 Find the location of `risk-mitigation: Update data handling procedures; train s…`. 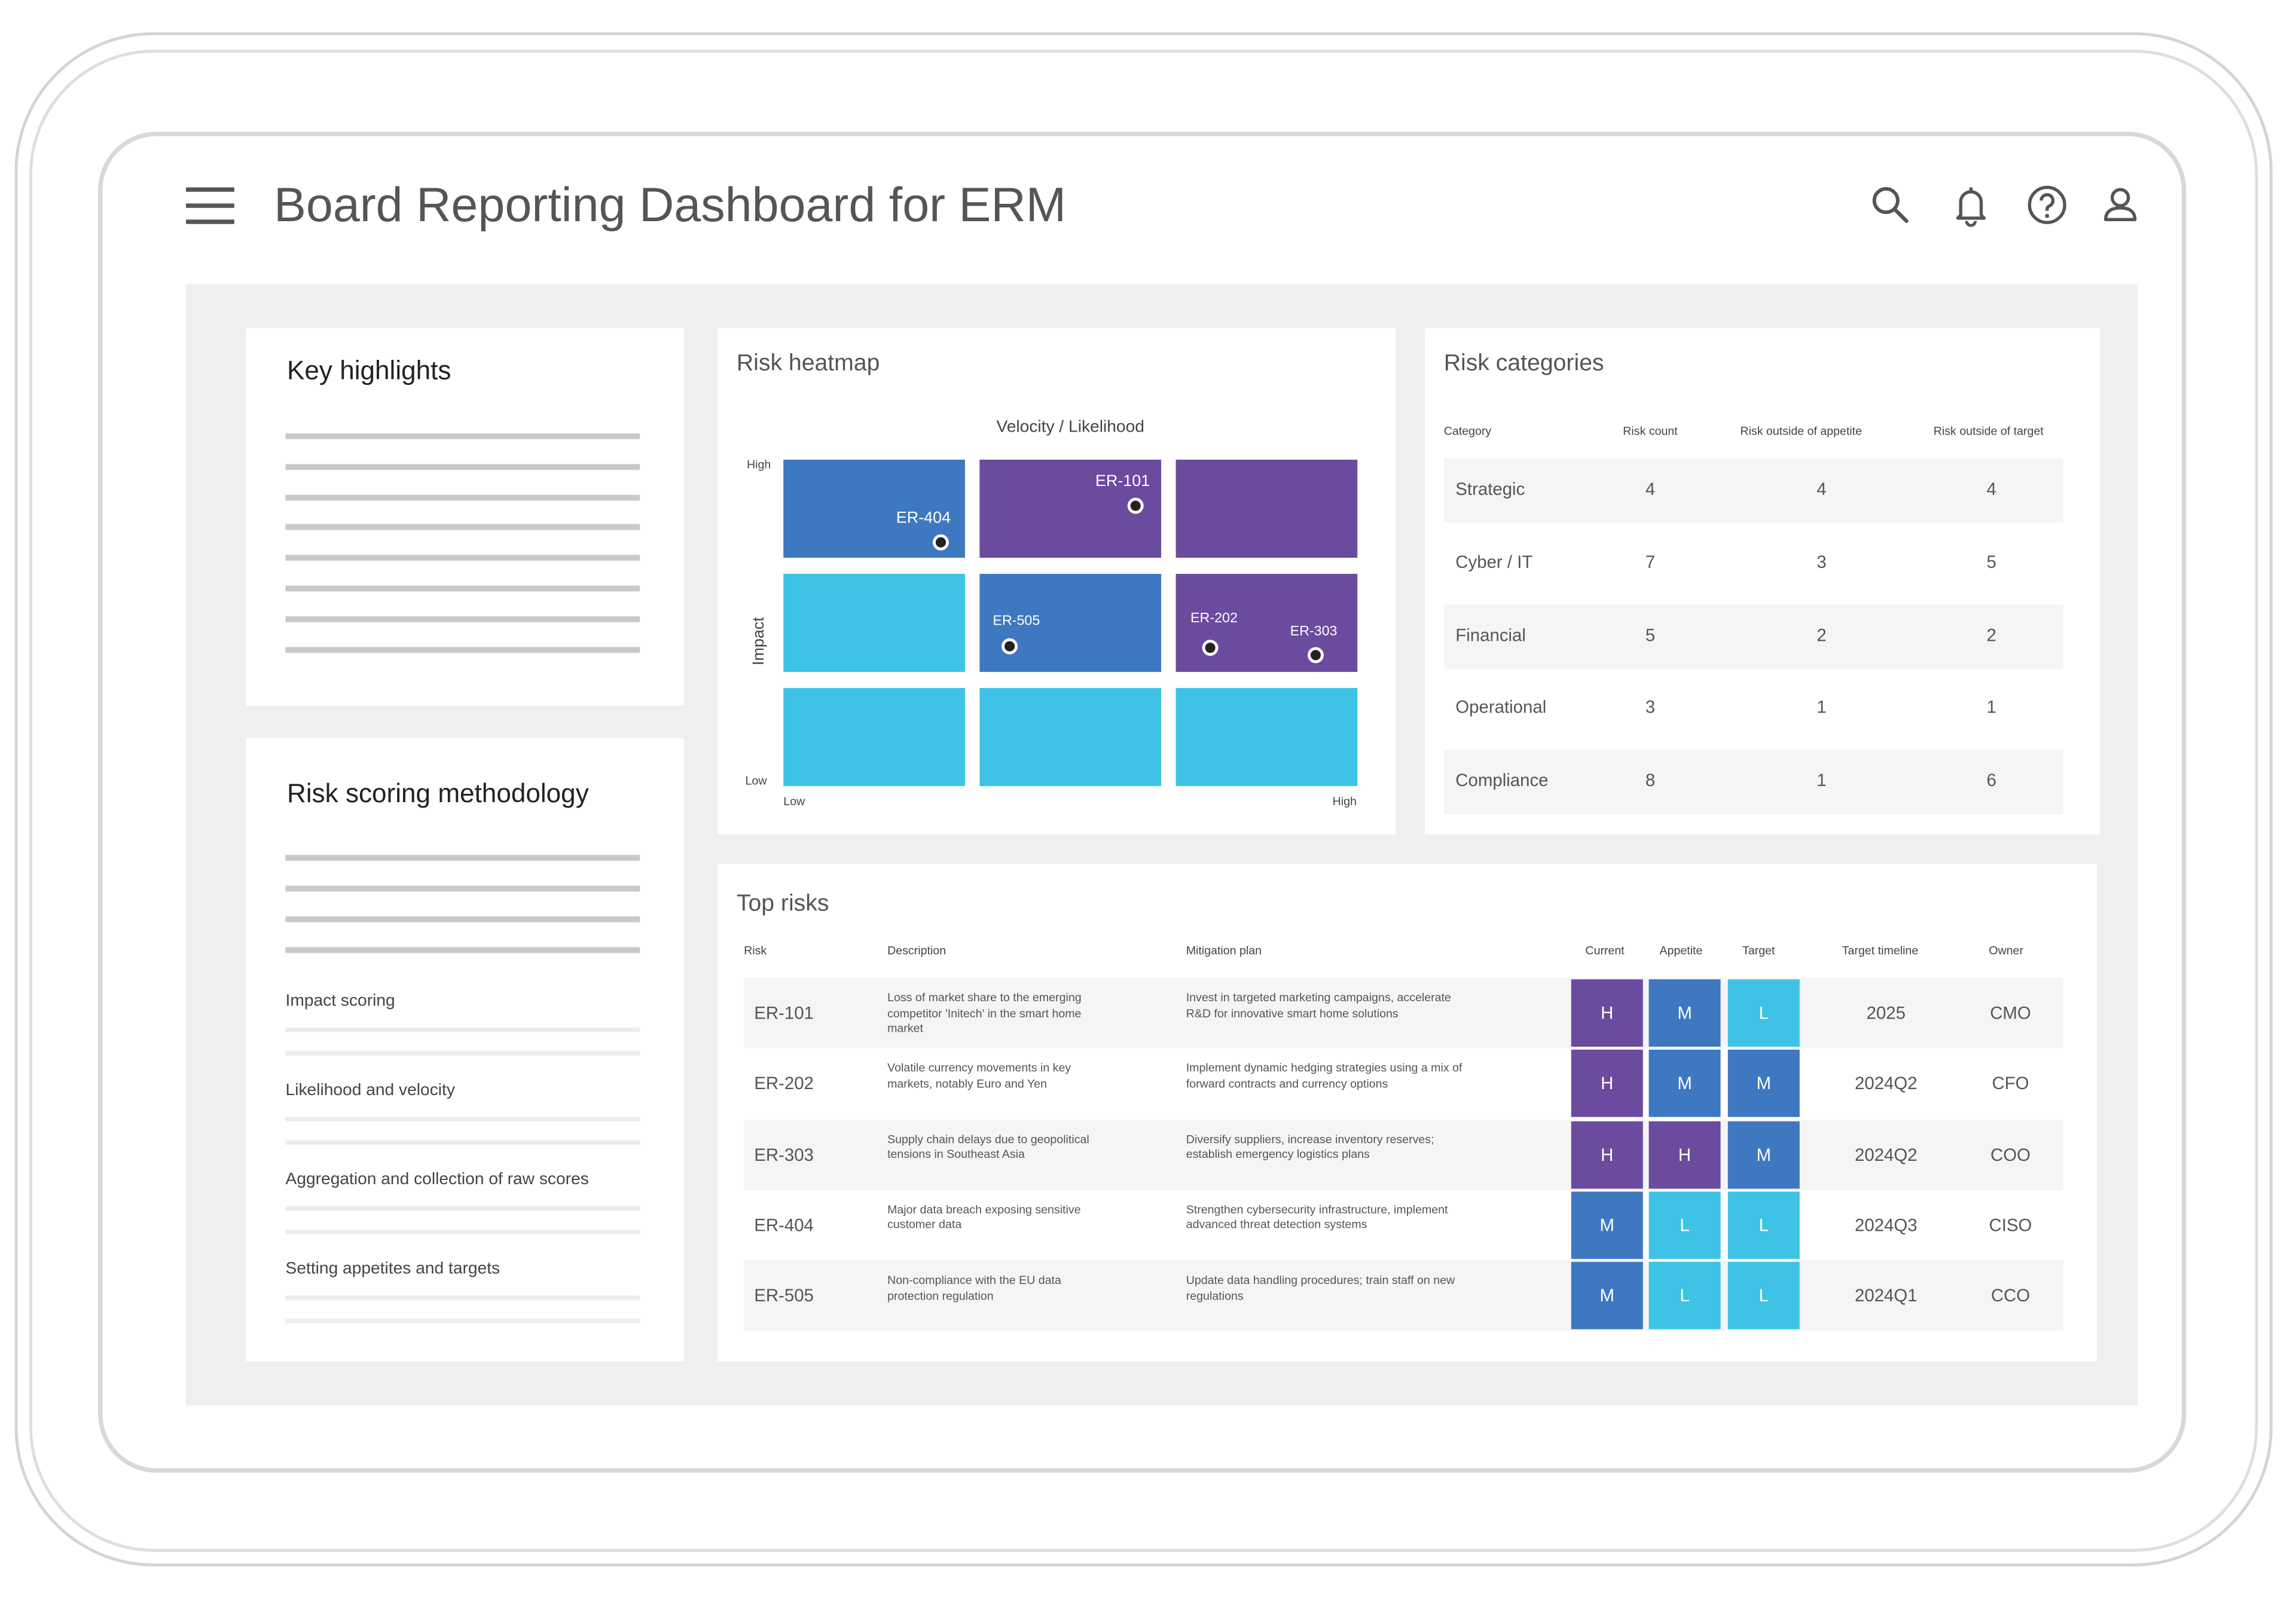

risk-mitigation: Update data handling procedures; train s… is located at coordinates (1320, 1288).